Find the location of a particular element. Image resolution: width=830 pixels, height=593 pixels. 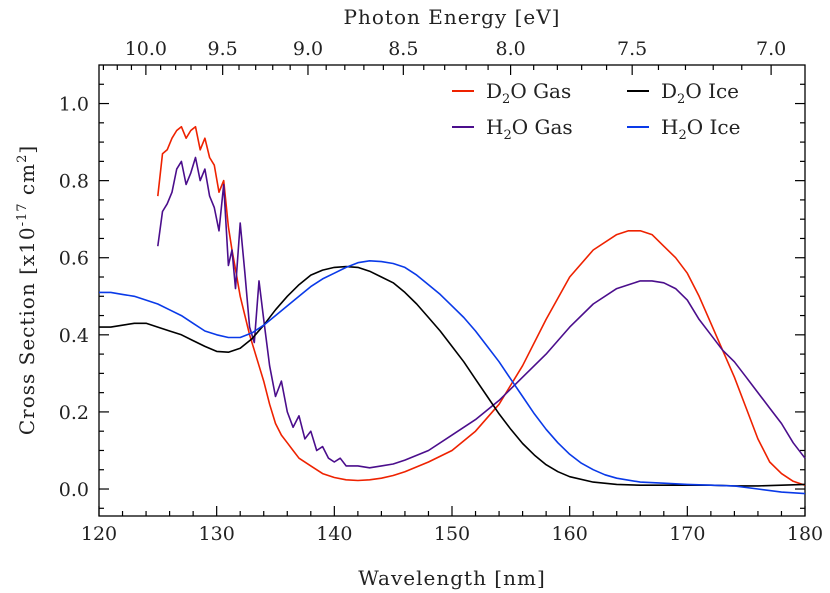

y-tick-label: 0.8 is located at coordinates (74, 182).